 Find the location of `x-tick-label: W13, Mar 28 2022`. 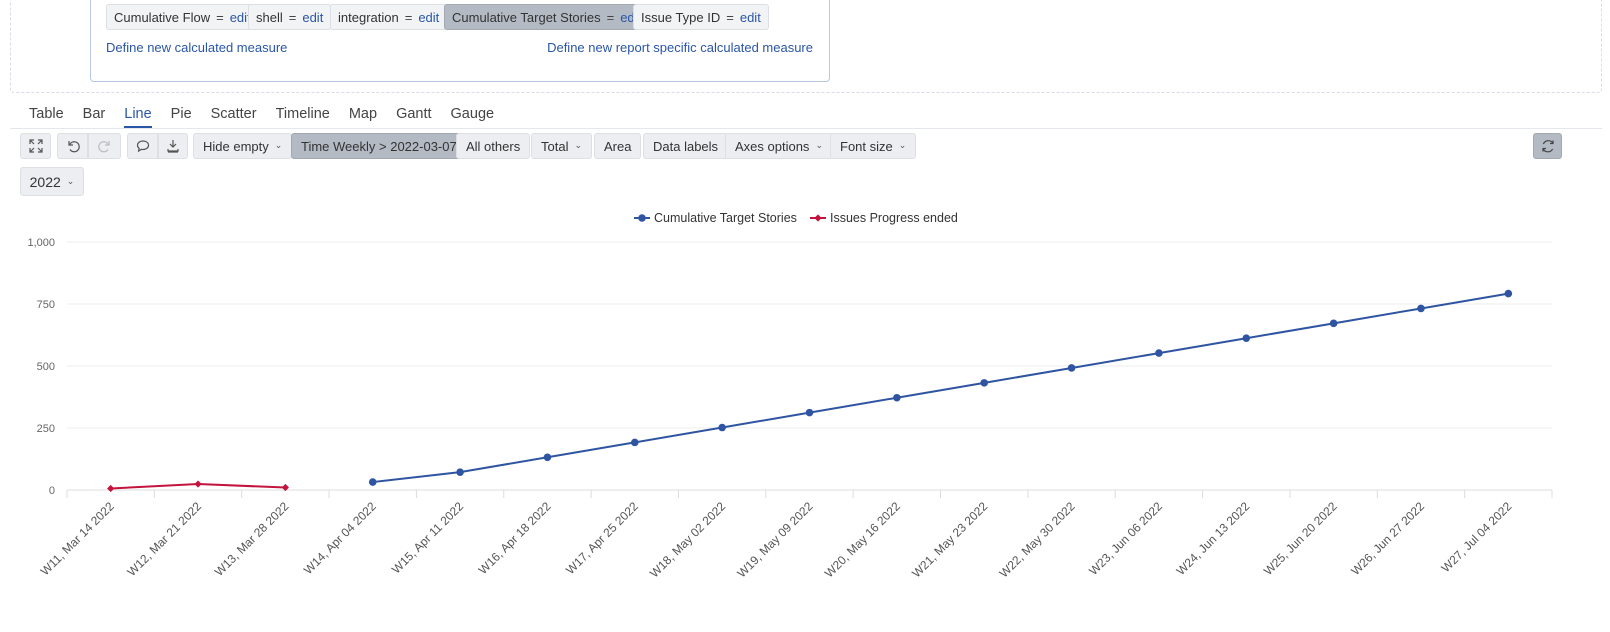

x-tick-label: W13, Mar 28 2022 is located at coordinates (252, 539).